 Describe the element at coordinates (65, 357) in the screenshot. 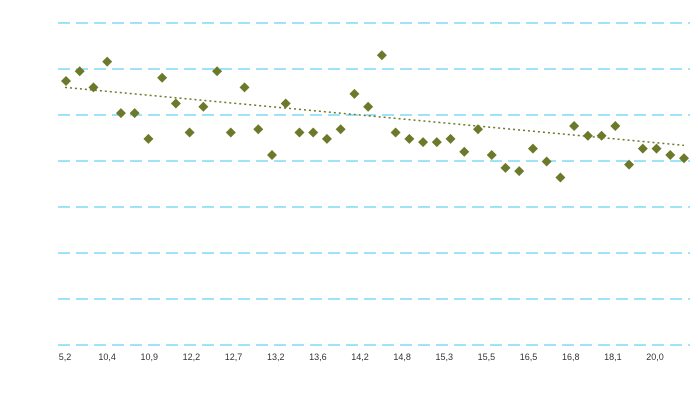

I see `x-tick-label: 5,2` at that location.